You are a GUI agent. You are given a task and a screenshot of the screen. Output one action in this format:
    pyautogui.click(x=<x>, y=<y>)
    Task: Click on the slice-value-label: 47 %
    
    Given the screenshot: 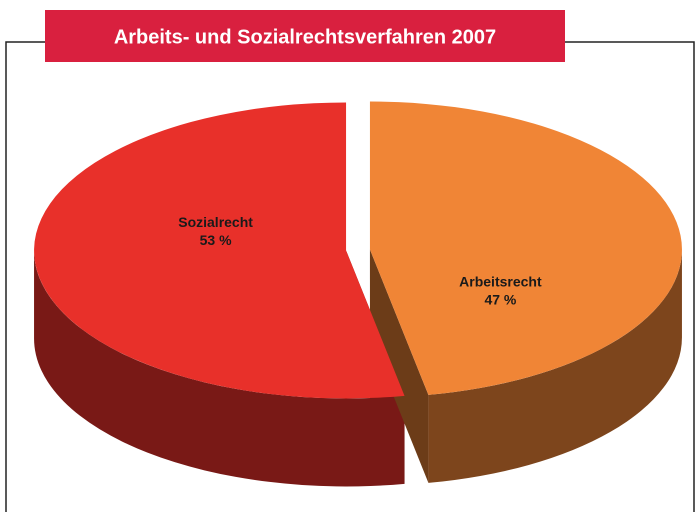 What is the action you would take?
    pyautogui.click(x=500, y=299)
    